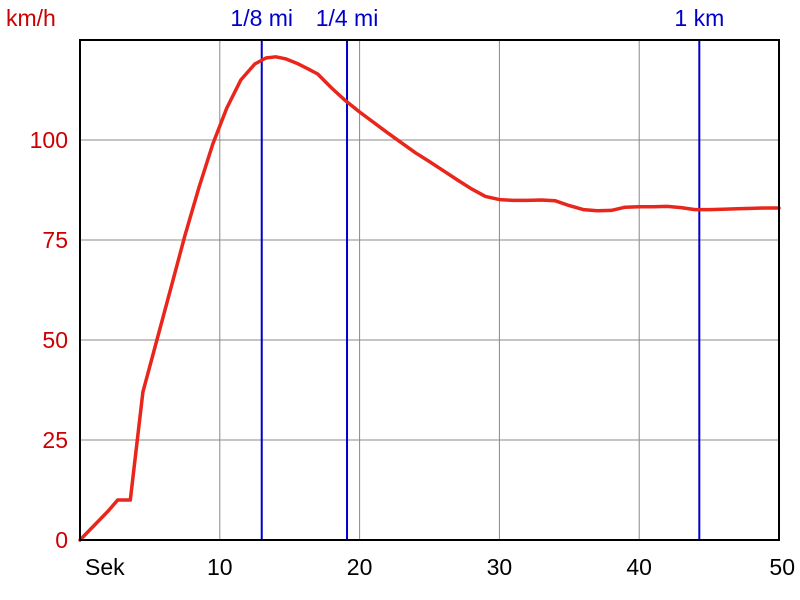  I want to click on distance-marker-label: 1 km, so click(699, 18).